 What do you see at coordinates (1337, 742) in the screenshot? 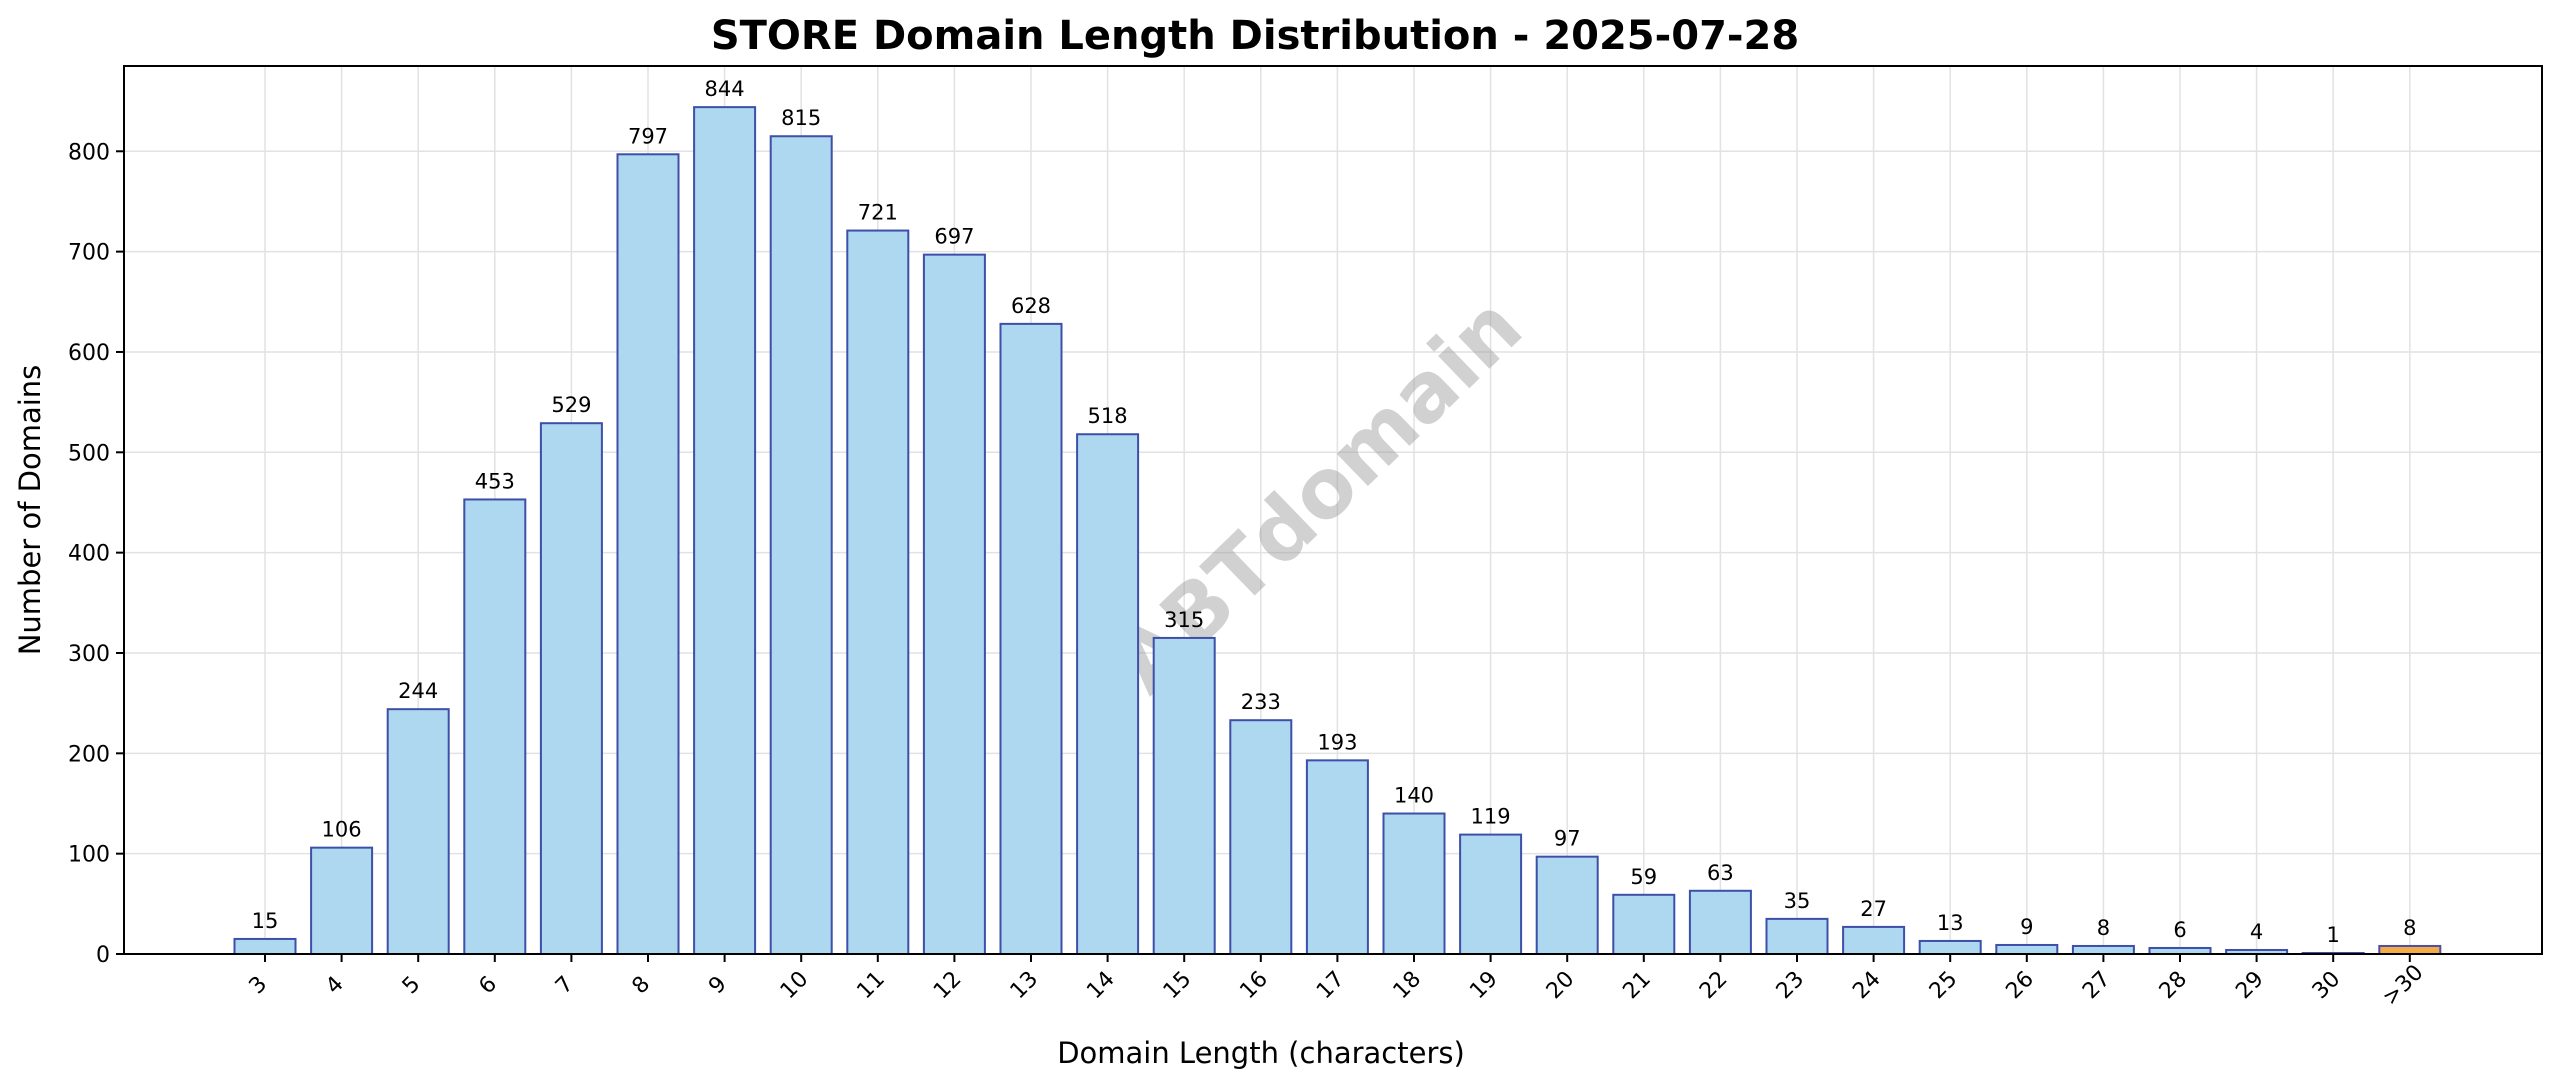
I see `bar-value-label: 193` at bounding box center [1337, 742].